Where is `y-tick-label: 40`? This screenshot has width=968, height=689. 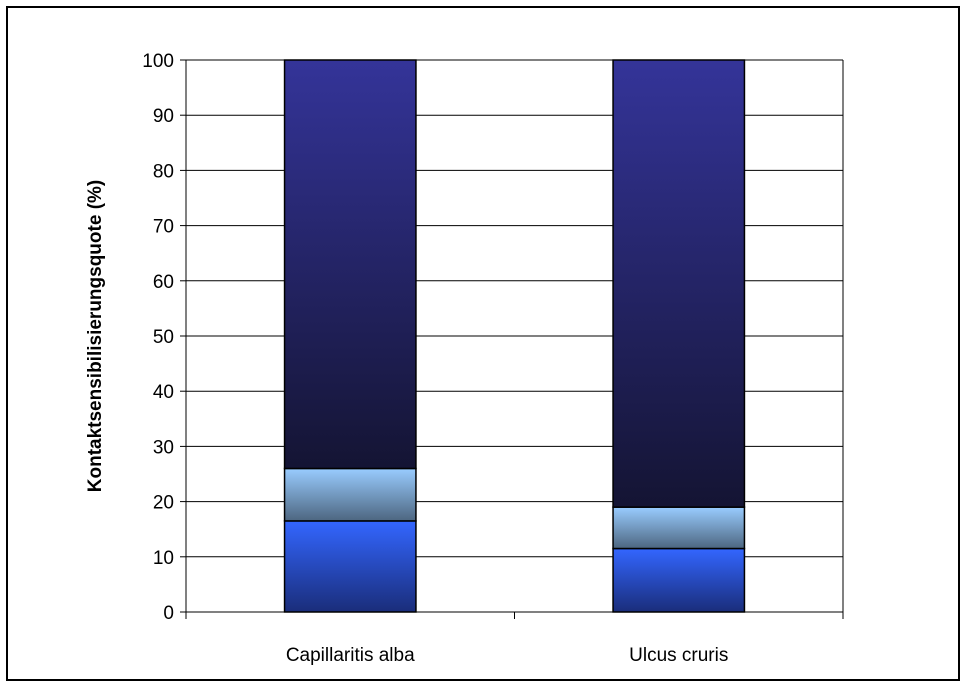 y-tick-label: 40 is located at coordinates (163, 392).